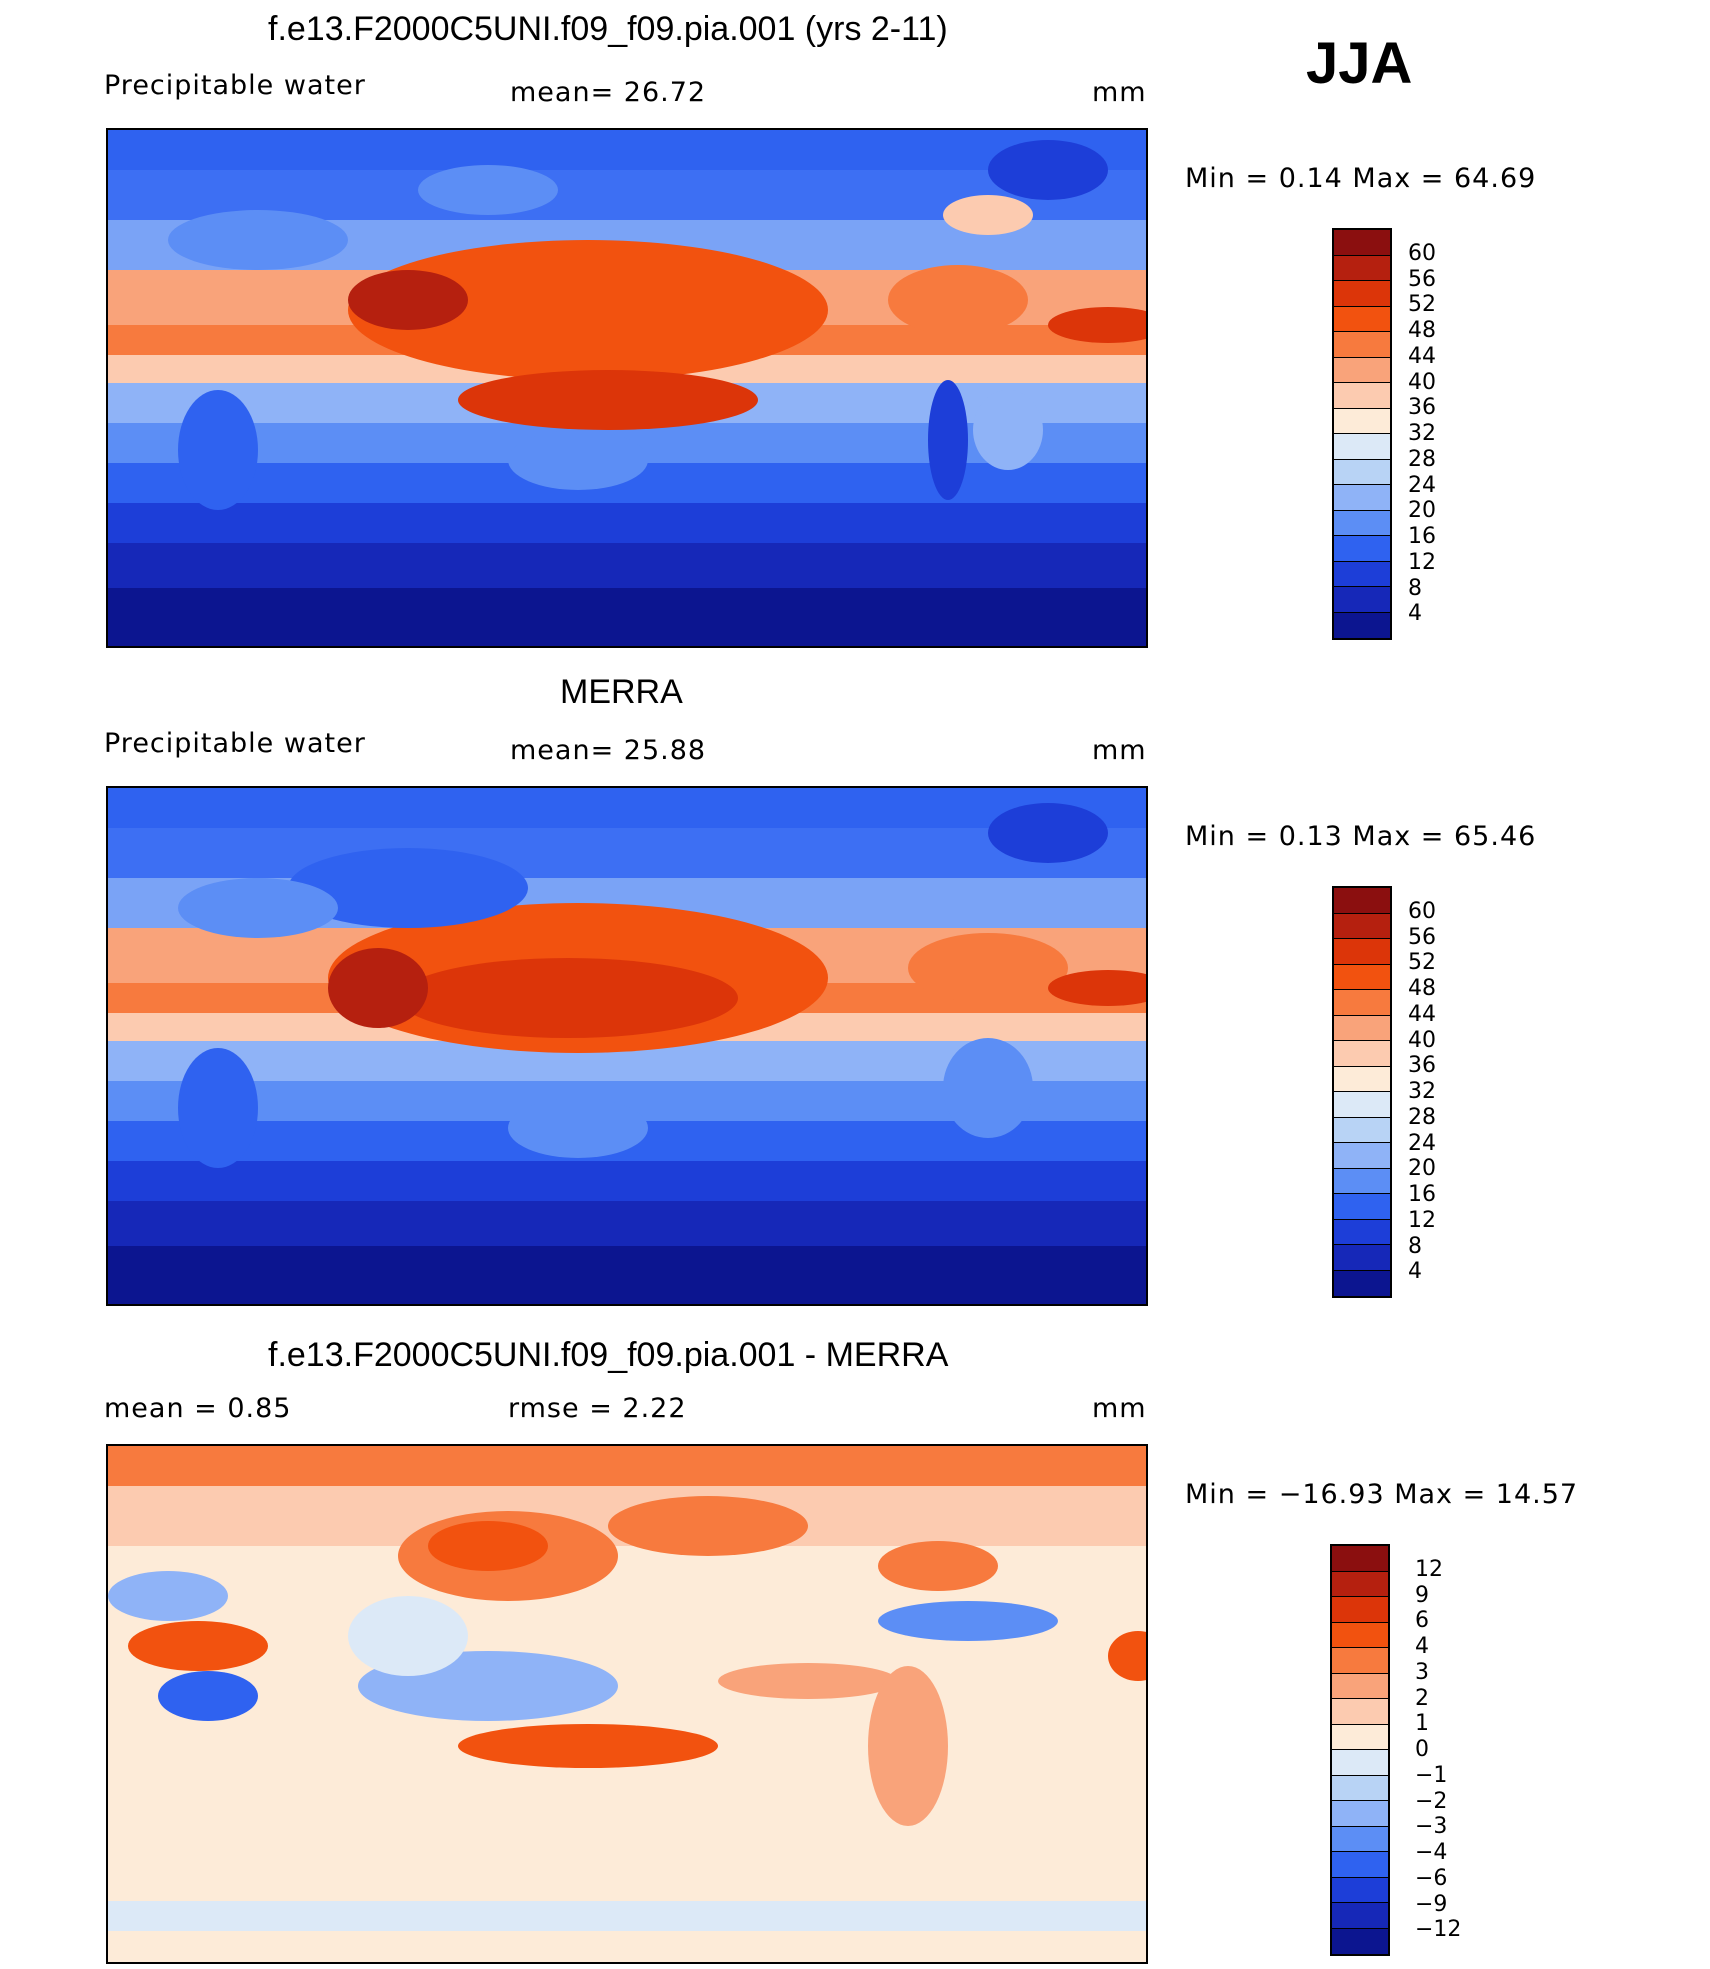 The height and width of the screenshot is (1969, 1710). I want to click on panel1-minmax-label: Min = 0.14 Max = 64.69, so click(1361, 178).